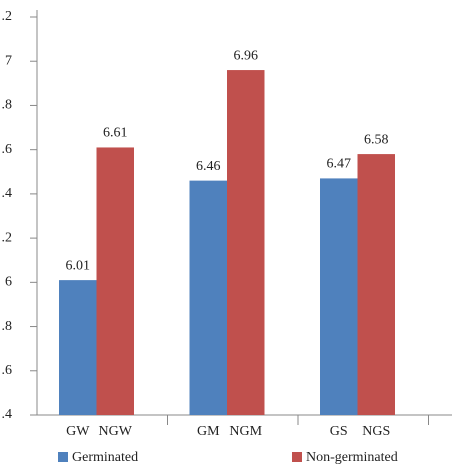 This screenshot has width=474, height=474. Describe the element at coordinates (116, 431) in the screenshot. I see `x-tick-label: NGW` at that location.